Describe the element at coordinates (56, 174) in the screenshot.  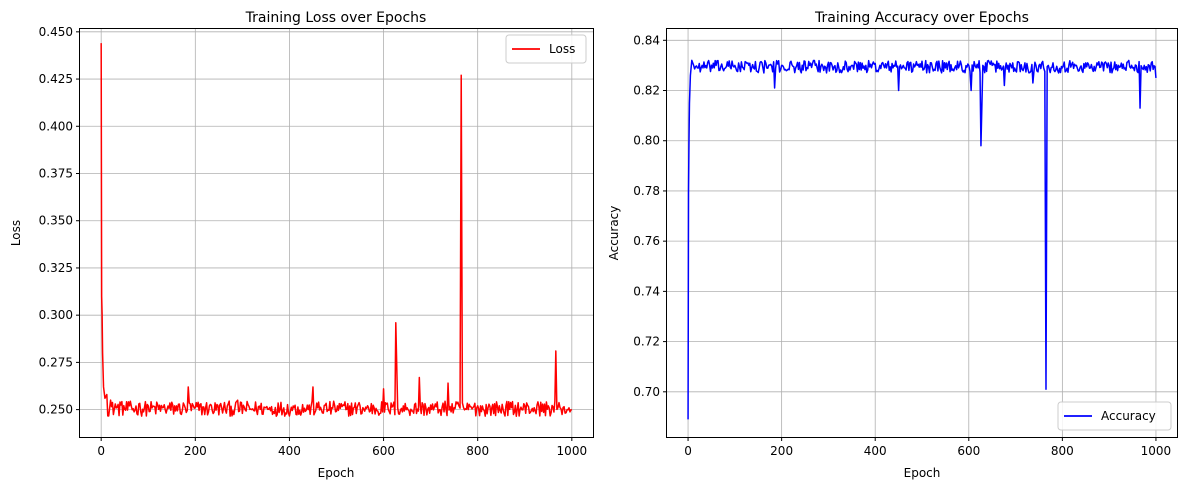
I see `loss-y-tick-label: 0.375` at that location.